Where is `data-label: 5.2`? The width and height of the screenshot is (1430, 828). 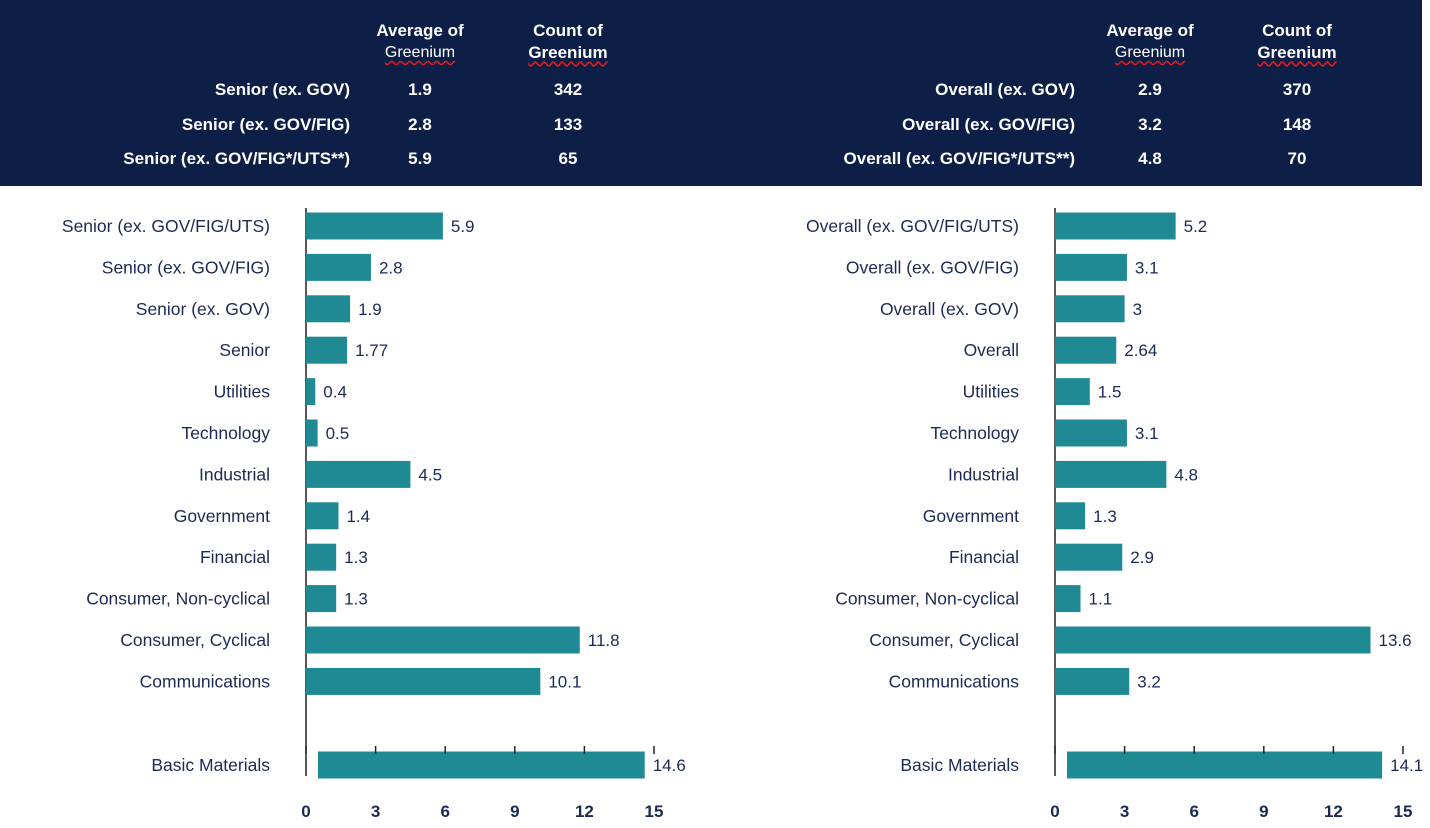
data-label: 5.2 is located at coordinates (1196, 226).